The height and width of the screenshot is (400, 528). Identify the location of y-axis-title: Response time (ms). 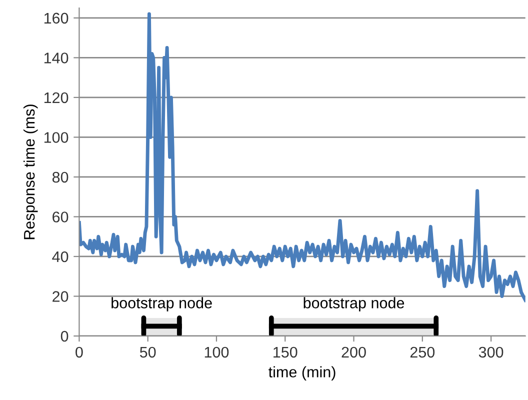
(31, 172).